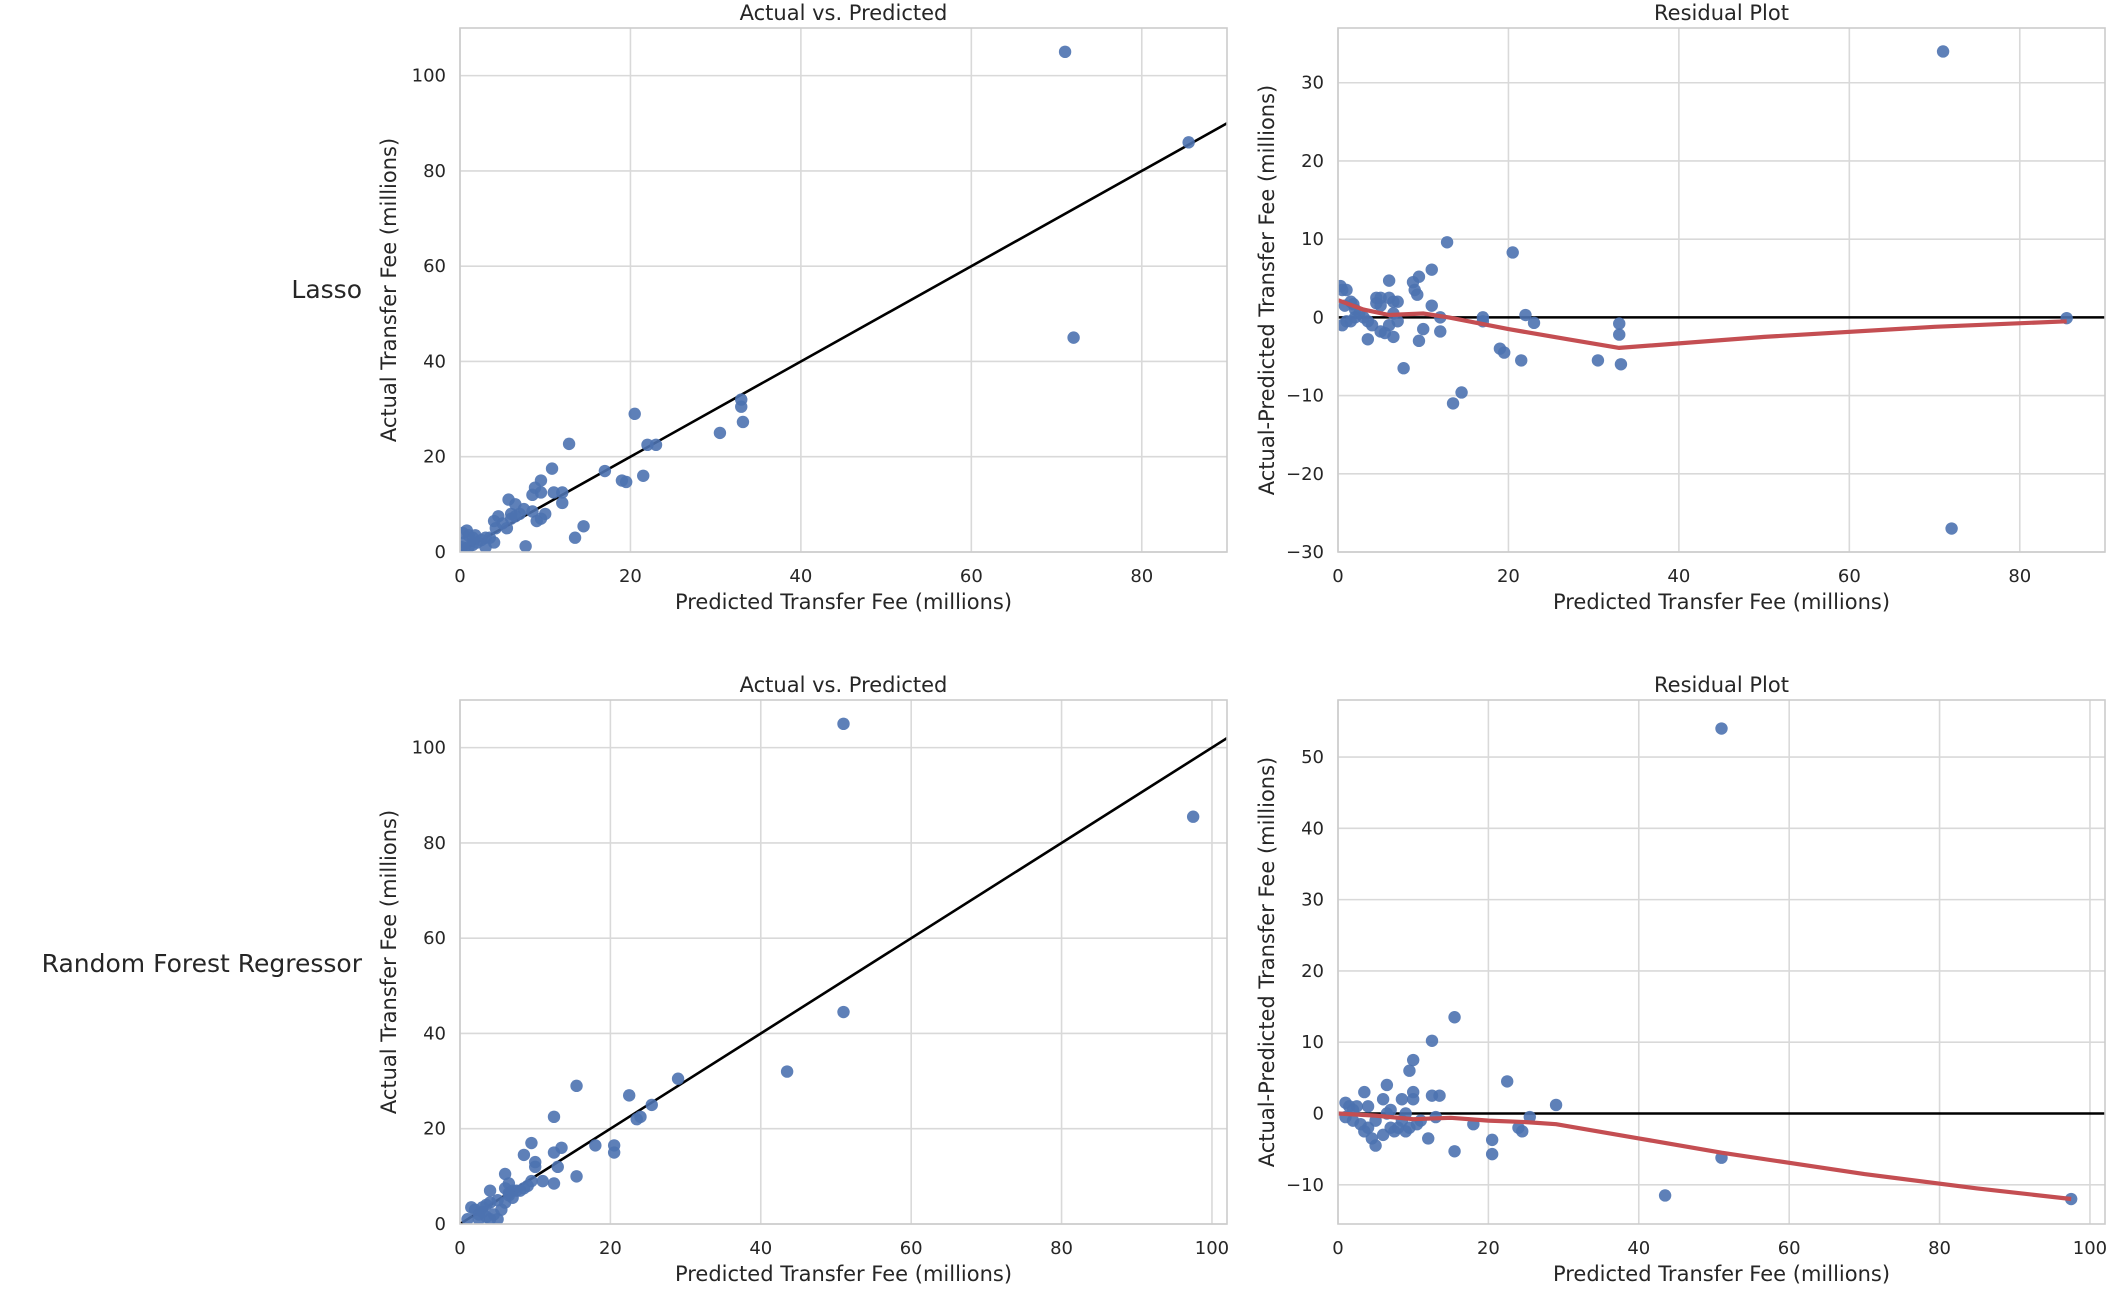 The width and height of the screenshot is (2126, 1310). Describe the element at coordinates (1312, 83) in the screenshot. I see `lasso-residual-plot-y-tick-label: 30` at that location.